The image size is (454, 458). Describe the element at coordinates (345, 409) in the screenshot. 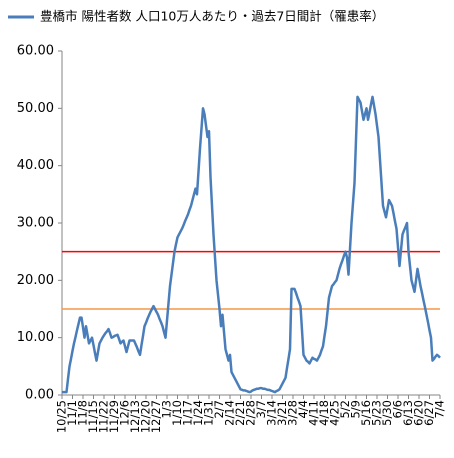

I see `x-tick-label: 5/2` at that location.